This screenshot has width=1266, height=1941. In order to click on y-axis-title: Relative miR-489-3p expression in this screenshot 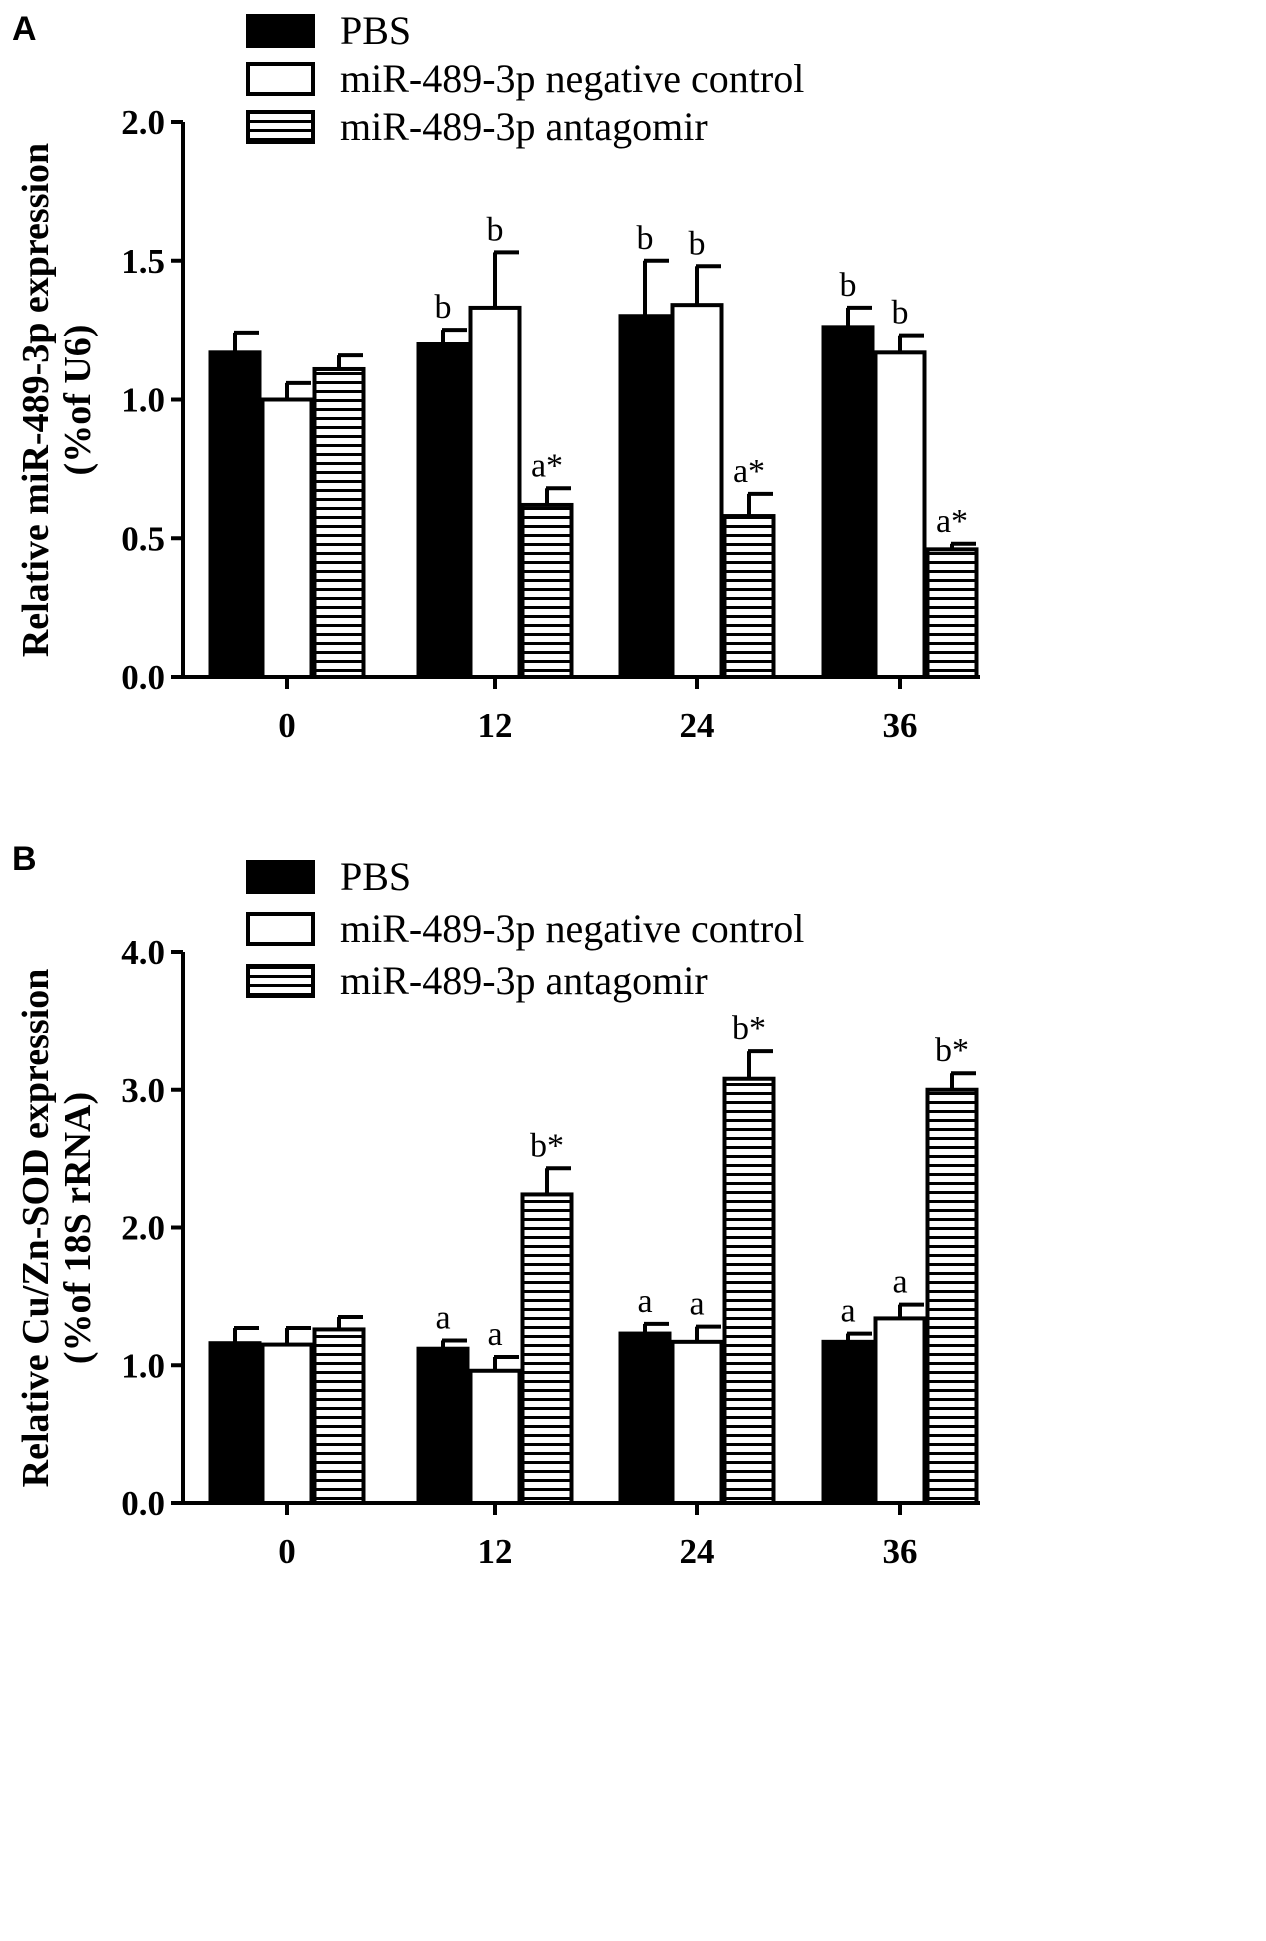, I will do `click(36, 400)`.